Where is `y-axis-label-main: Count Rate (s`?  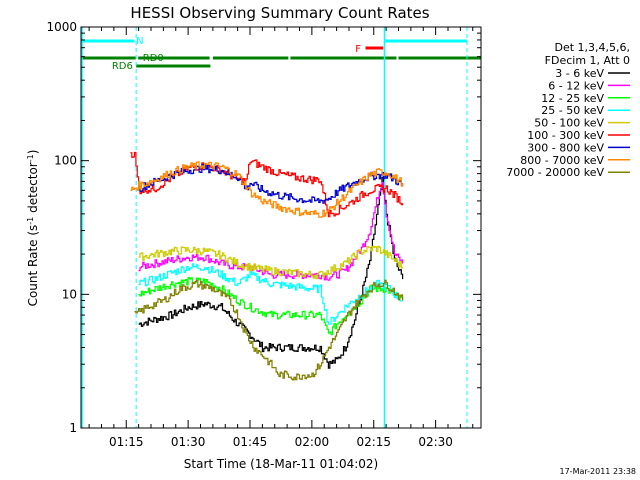 y-axis-label-main: Count Rate (s is located at coordinates (33, 266).